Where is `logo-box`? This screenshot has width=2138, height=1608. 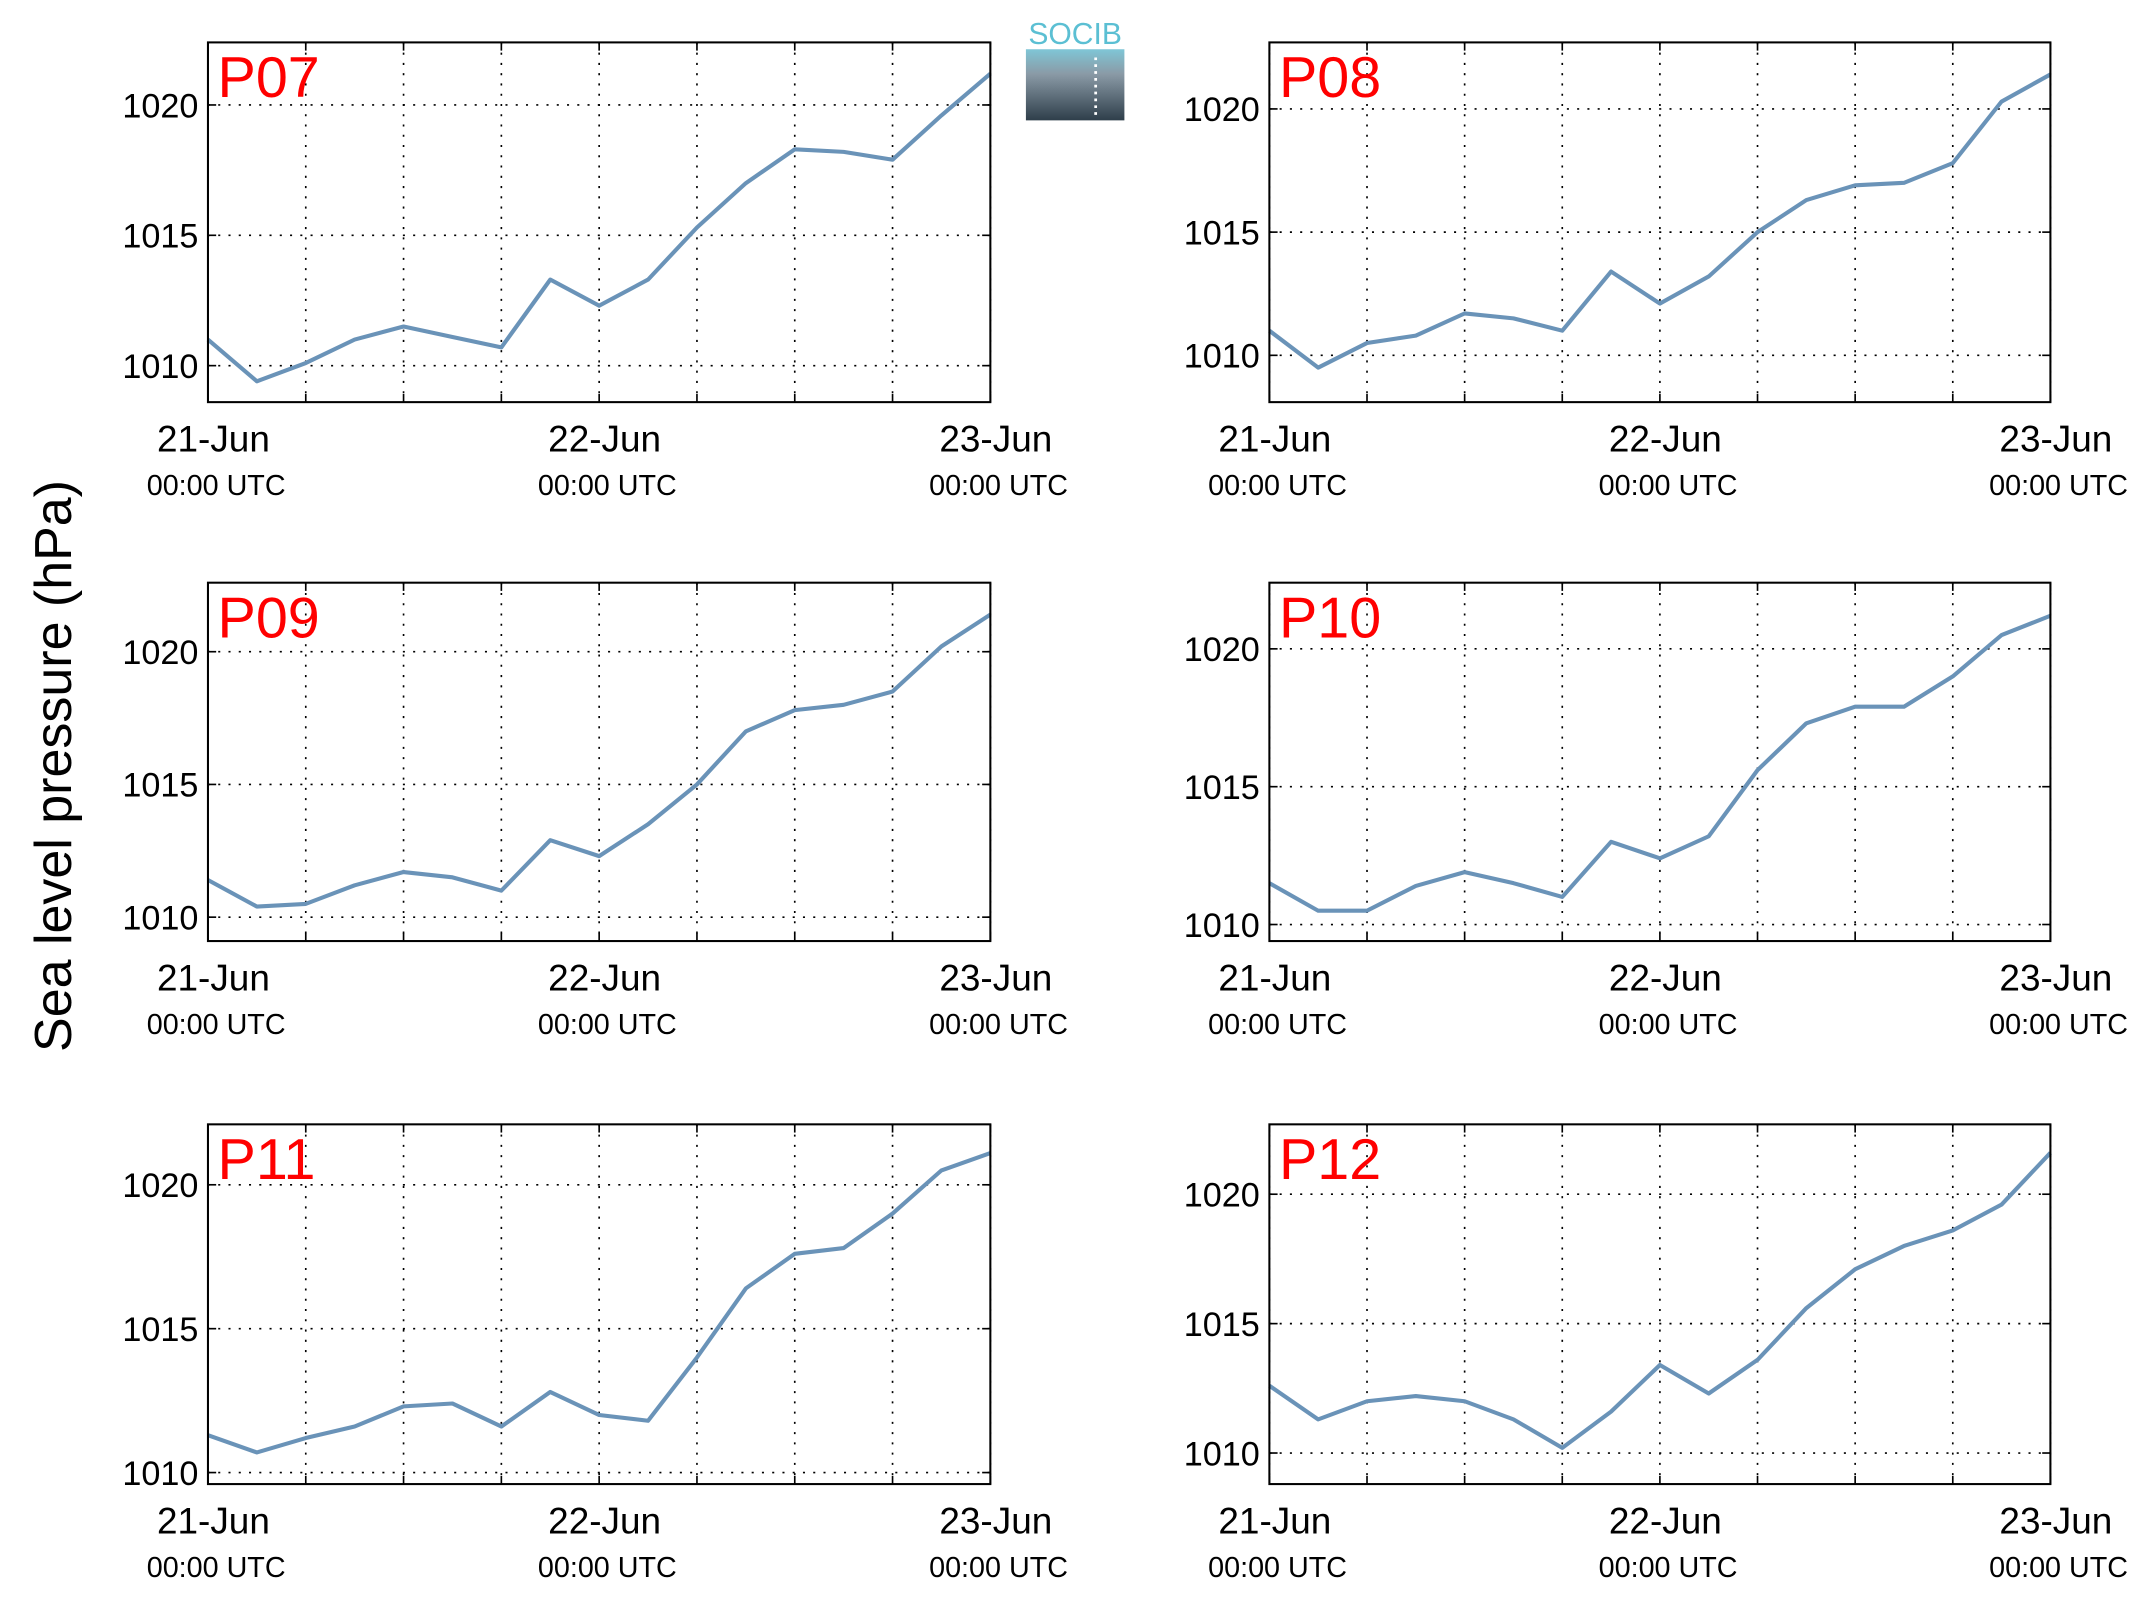
logo-box is located at coordinates (1075, 85).